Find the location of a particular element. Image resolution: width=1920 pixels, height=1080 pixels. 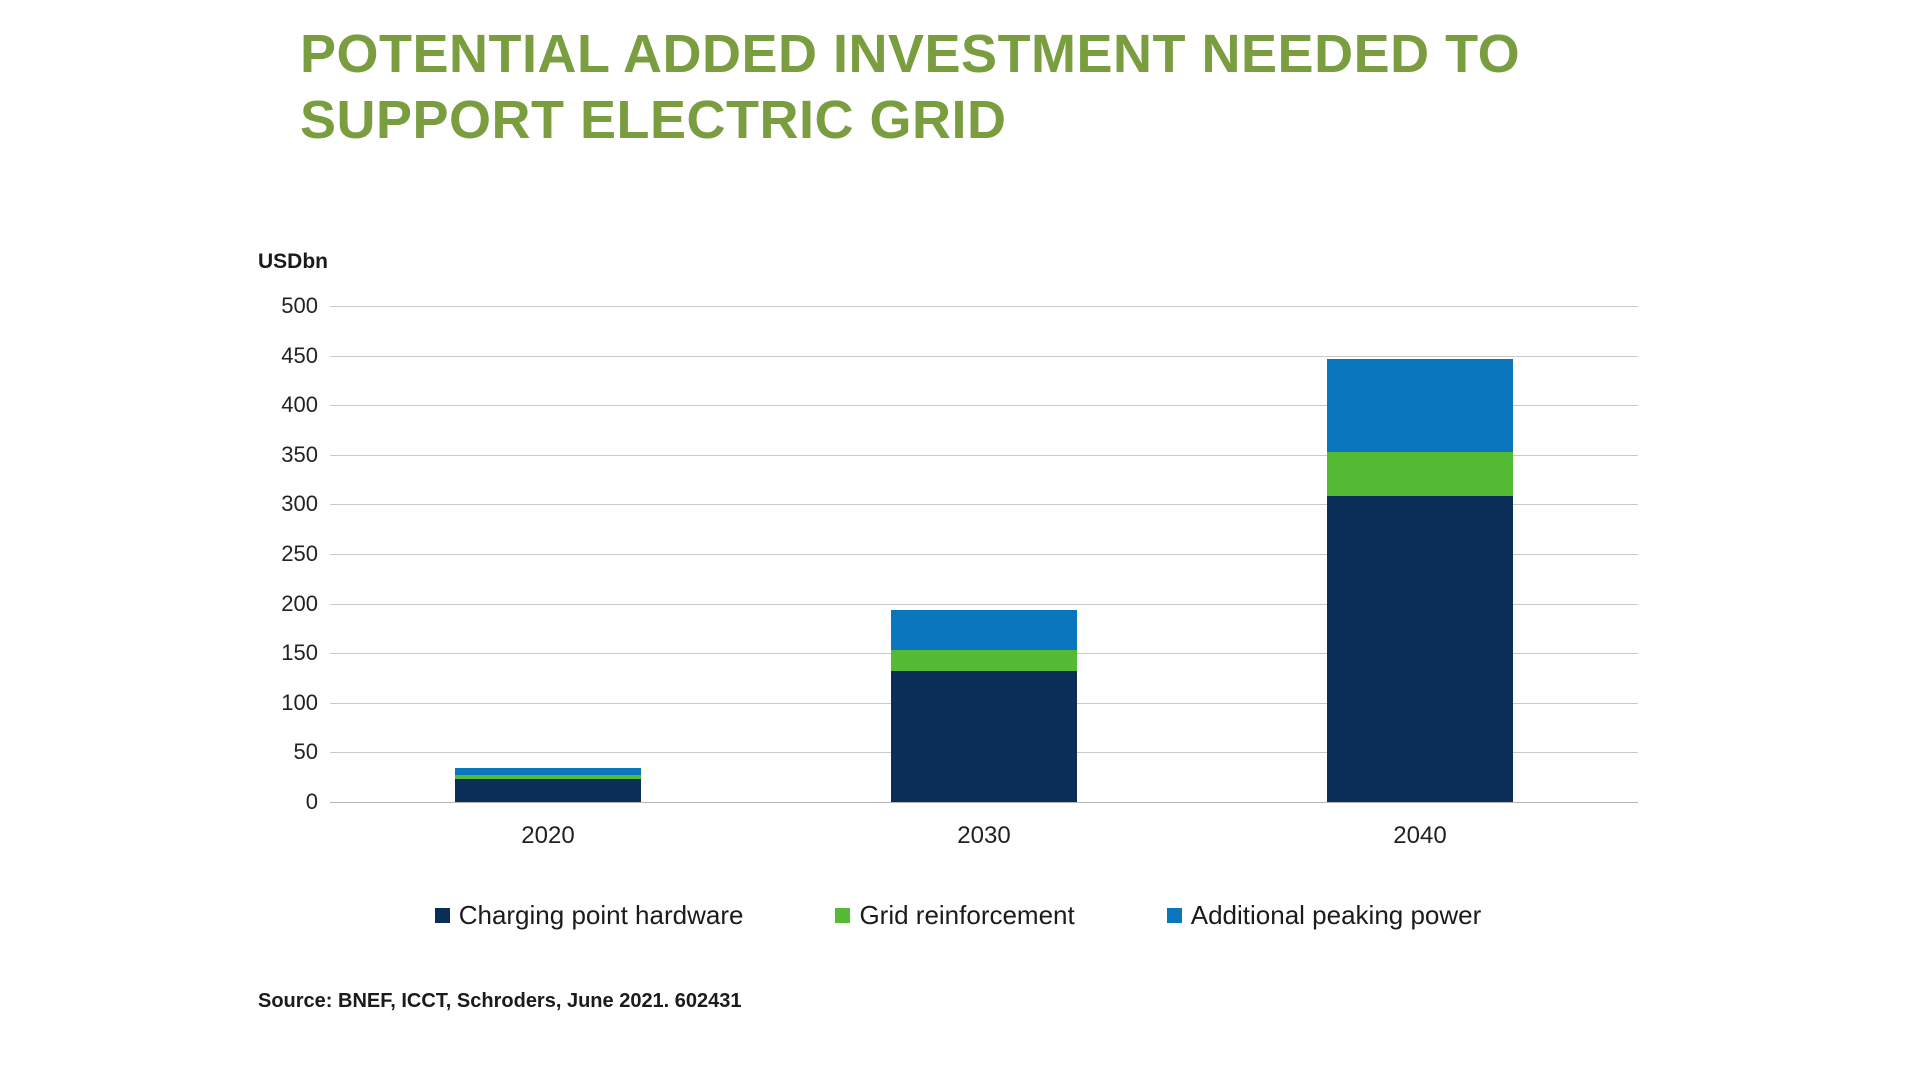

y-axis-tick-label: 150 is located at coordinates (299, 653).